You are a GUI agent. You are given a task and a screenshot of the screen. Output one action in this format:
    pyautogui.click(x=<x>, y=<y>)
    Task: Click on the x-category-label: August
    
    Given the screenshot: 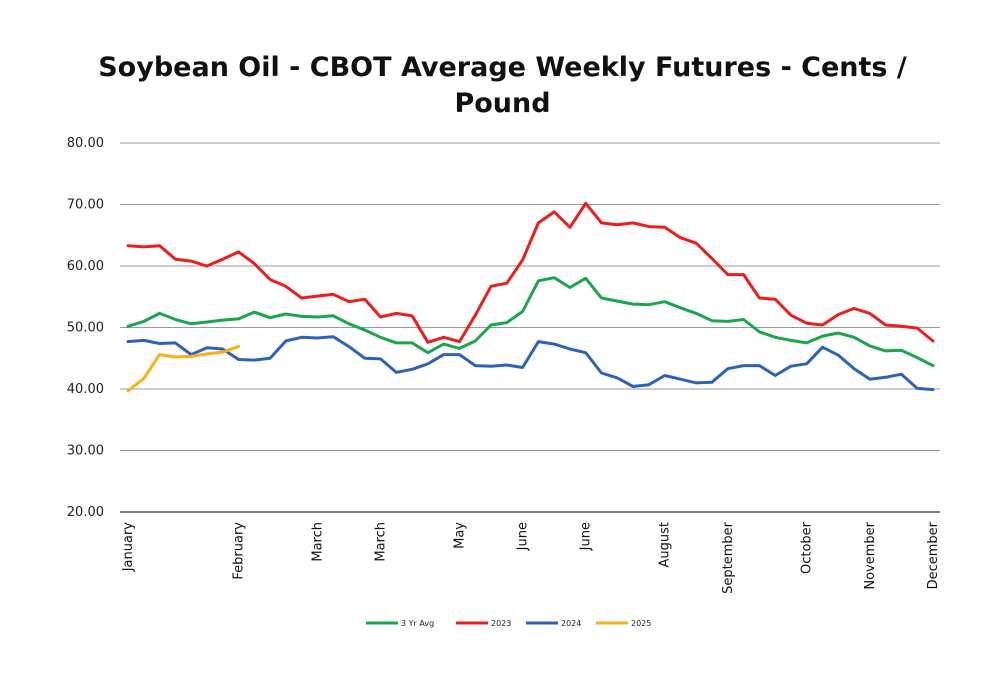 What is the action you would take?
    pyautogui.click(x=665, y=545)
    